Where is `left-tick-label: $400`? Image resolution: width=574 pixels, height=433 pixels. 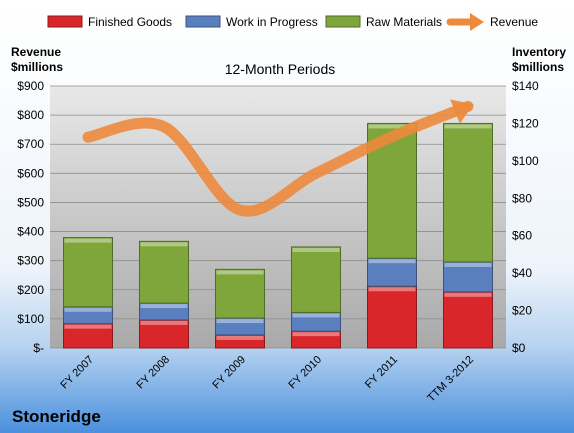
left-tick-label: $400 is located at coordinates (30, 232).